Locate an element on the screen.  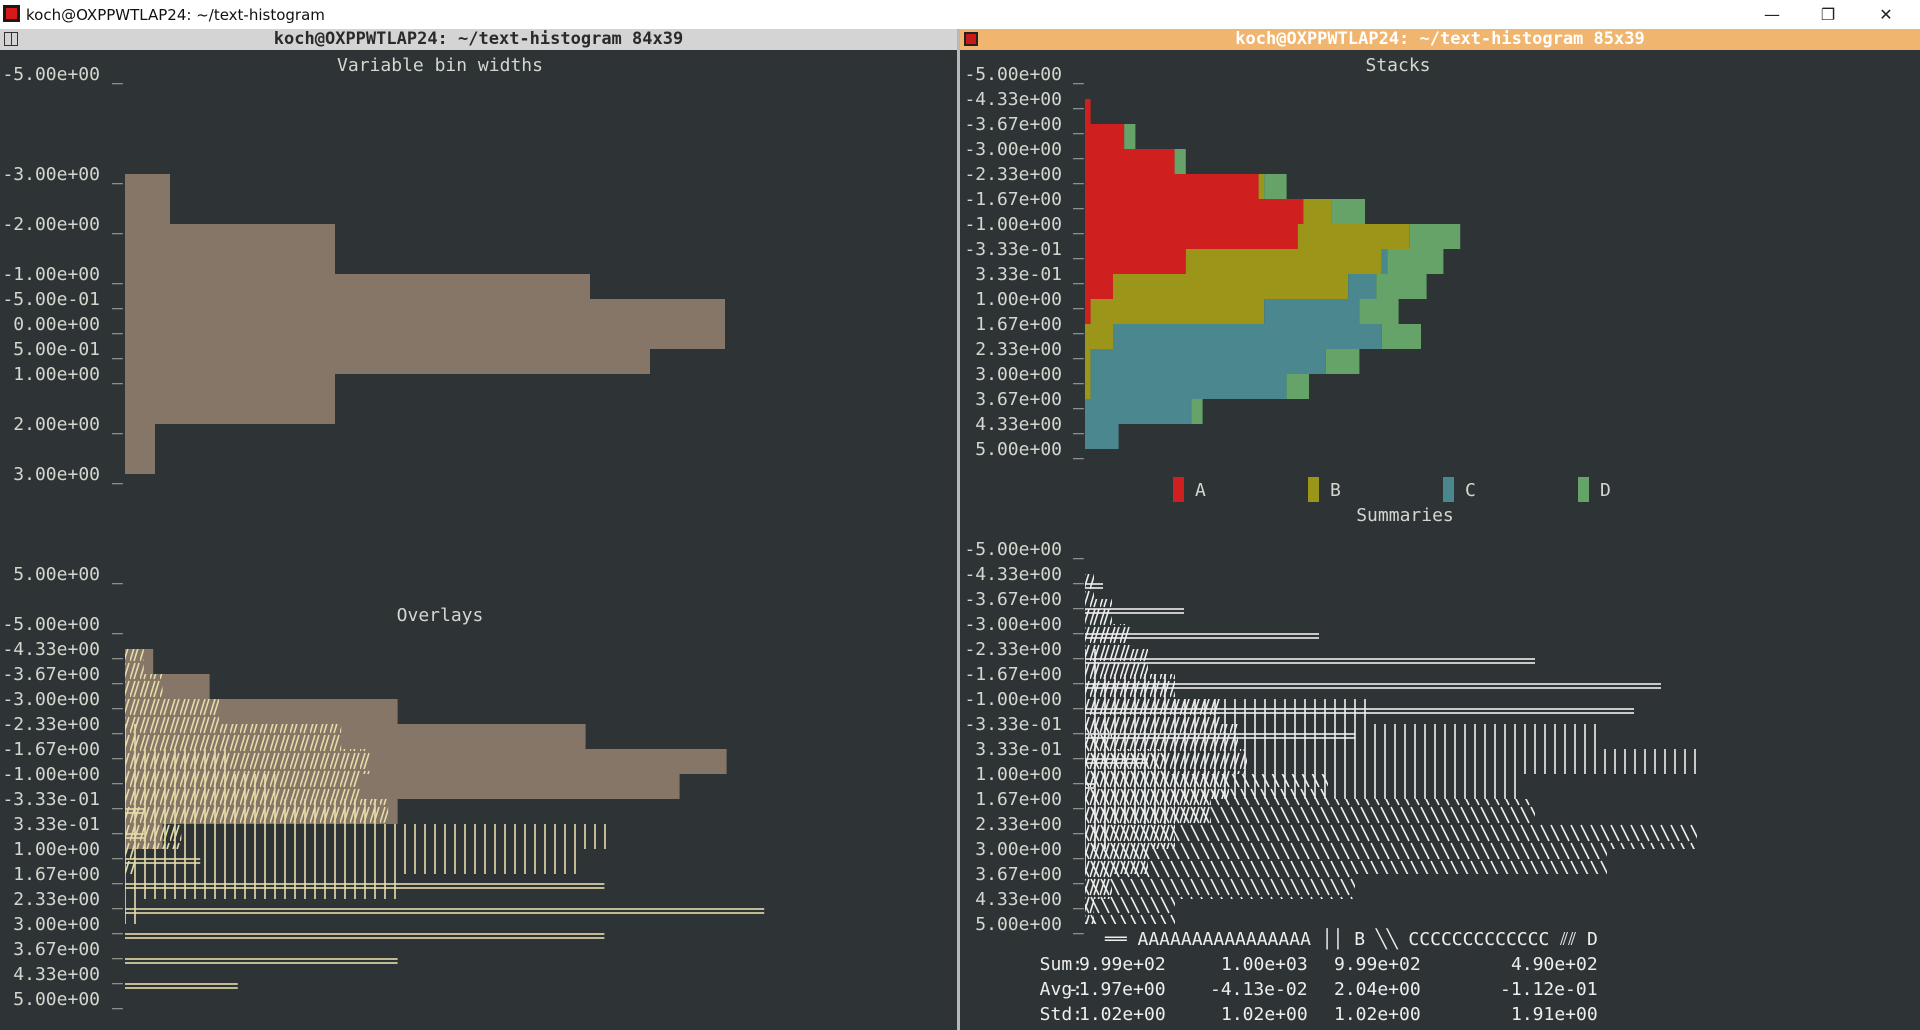
y-tick-label: -2.33e+00 is located at coordinates (1013, 174).